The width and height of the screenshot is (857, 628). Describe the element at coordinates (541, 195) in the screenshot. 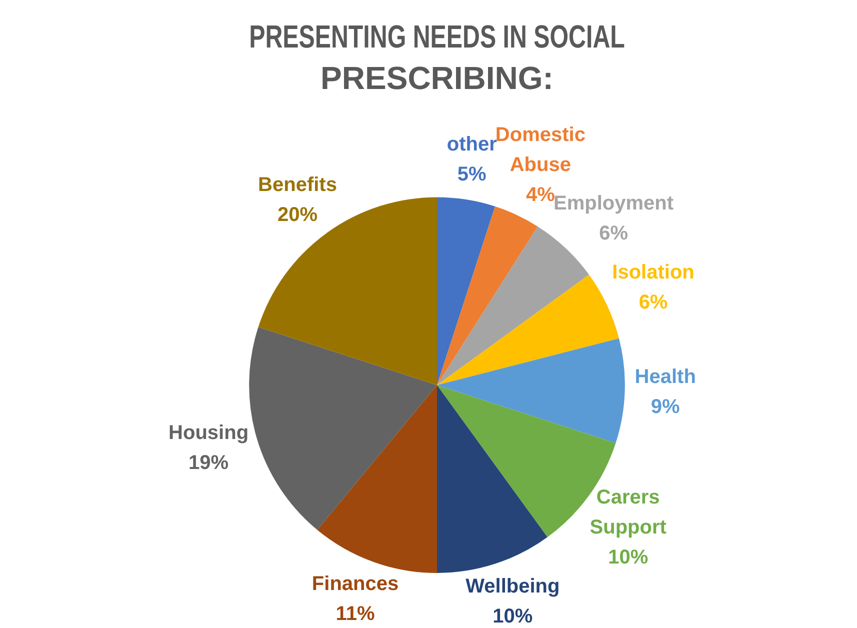

I see `data-label: 4%` at that location.